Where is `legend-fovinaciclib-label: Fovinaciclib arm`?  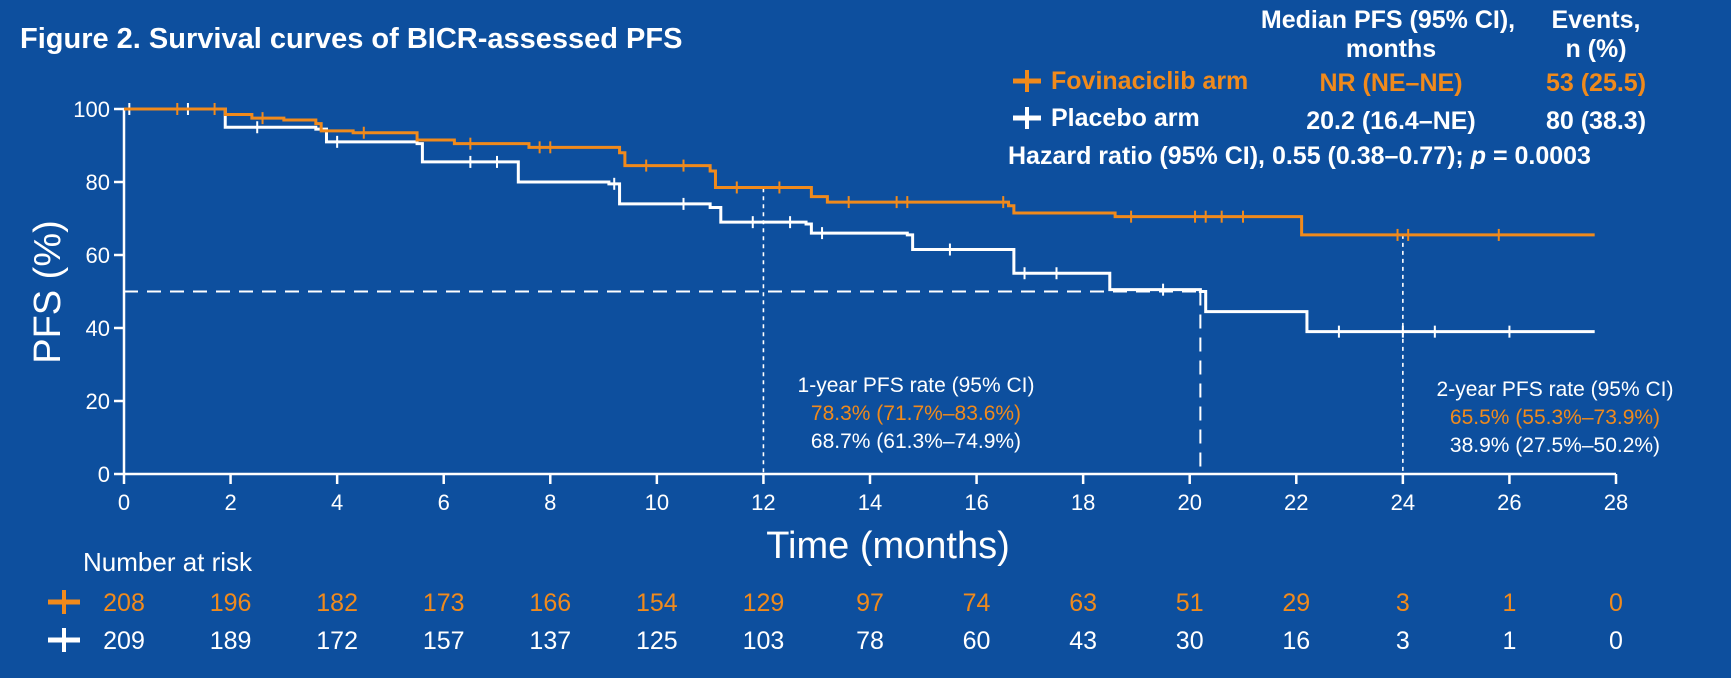
legend-fovinaciclib-label: Fovinaciclib arm is located at coordinates (1149, 81).